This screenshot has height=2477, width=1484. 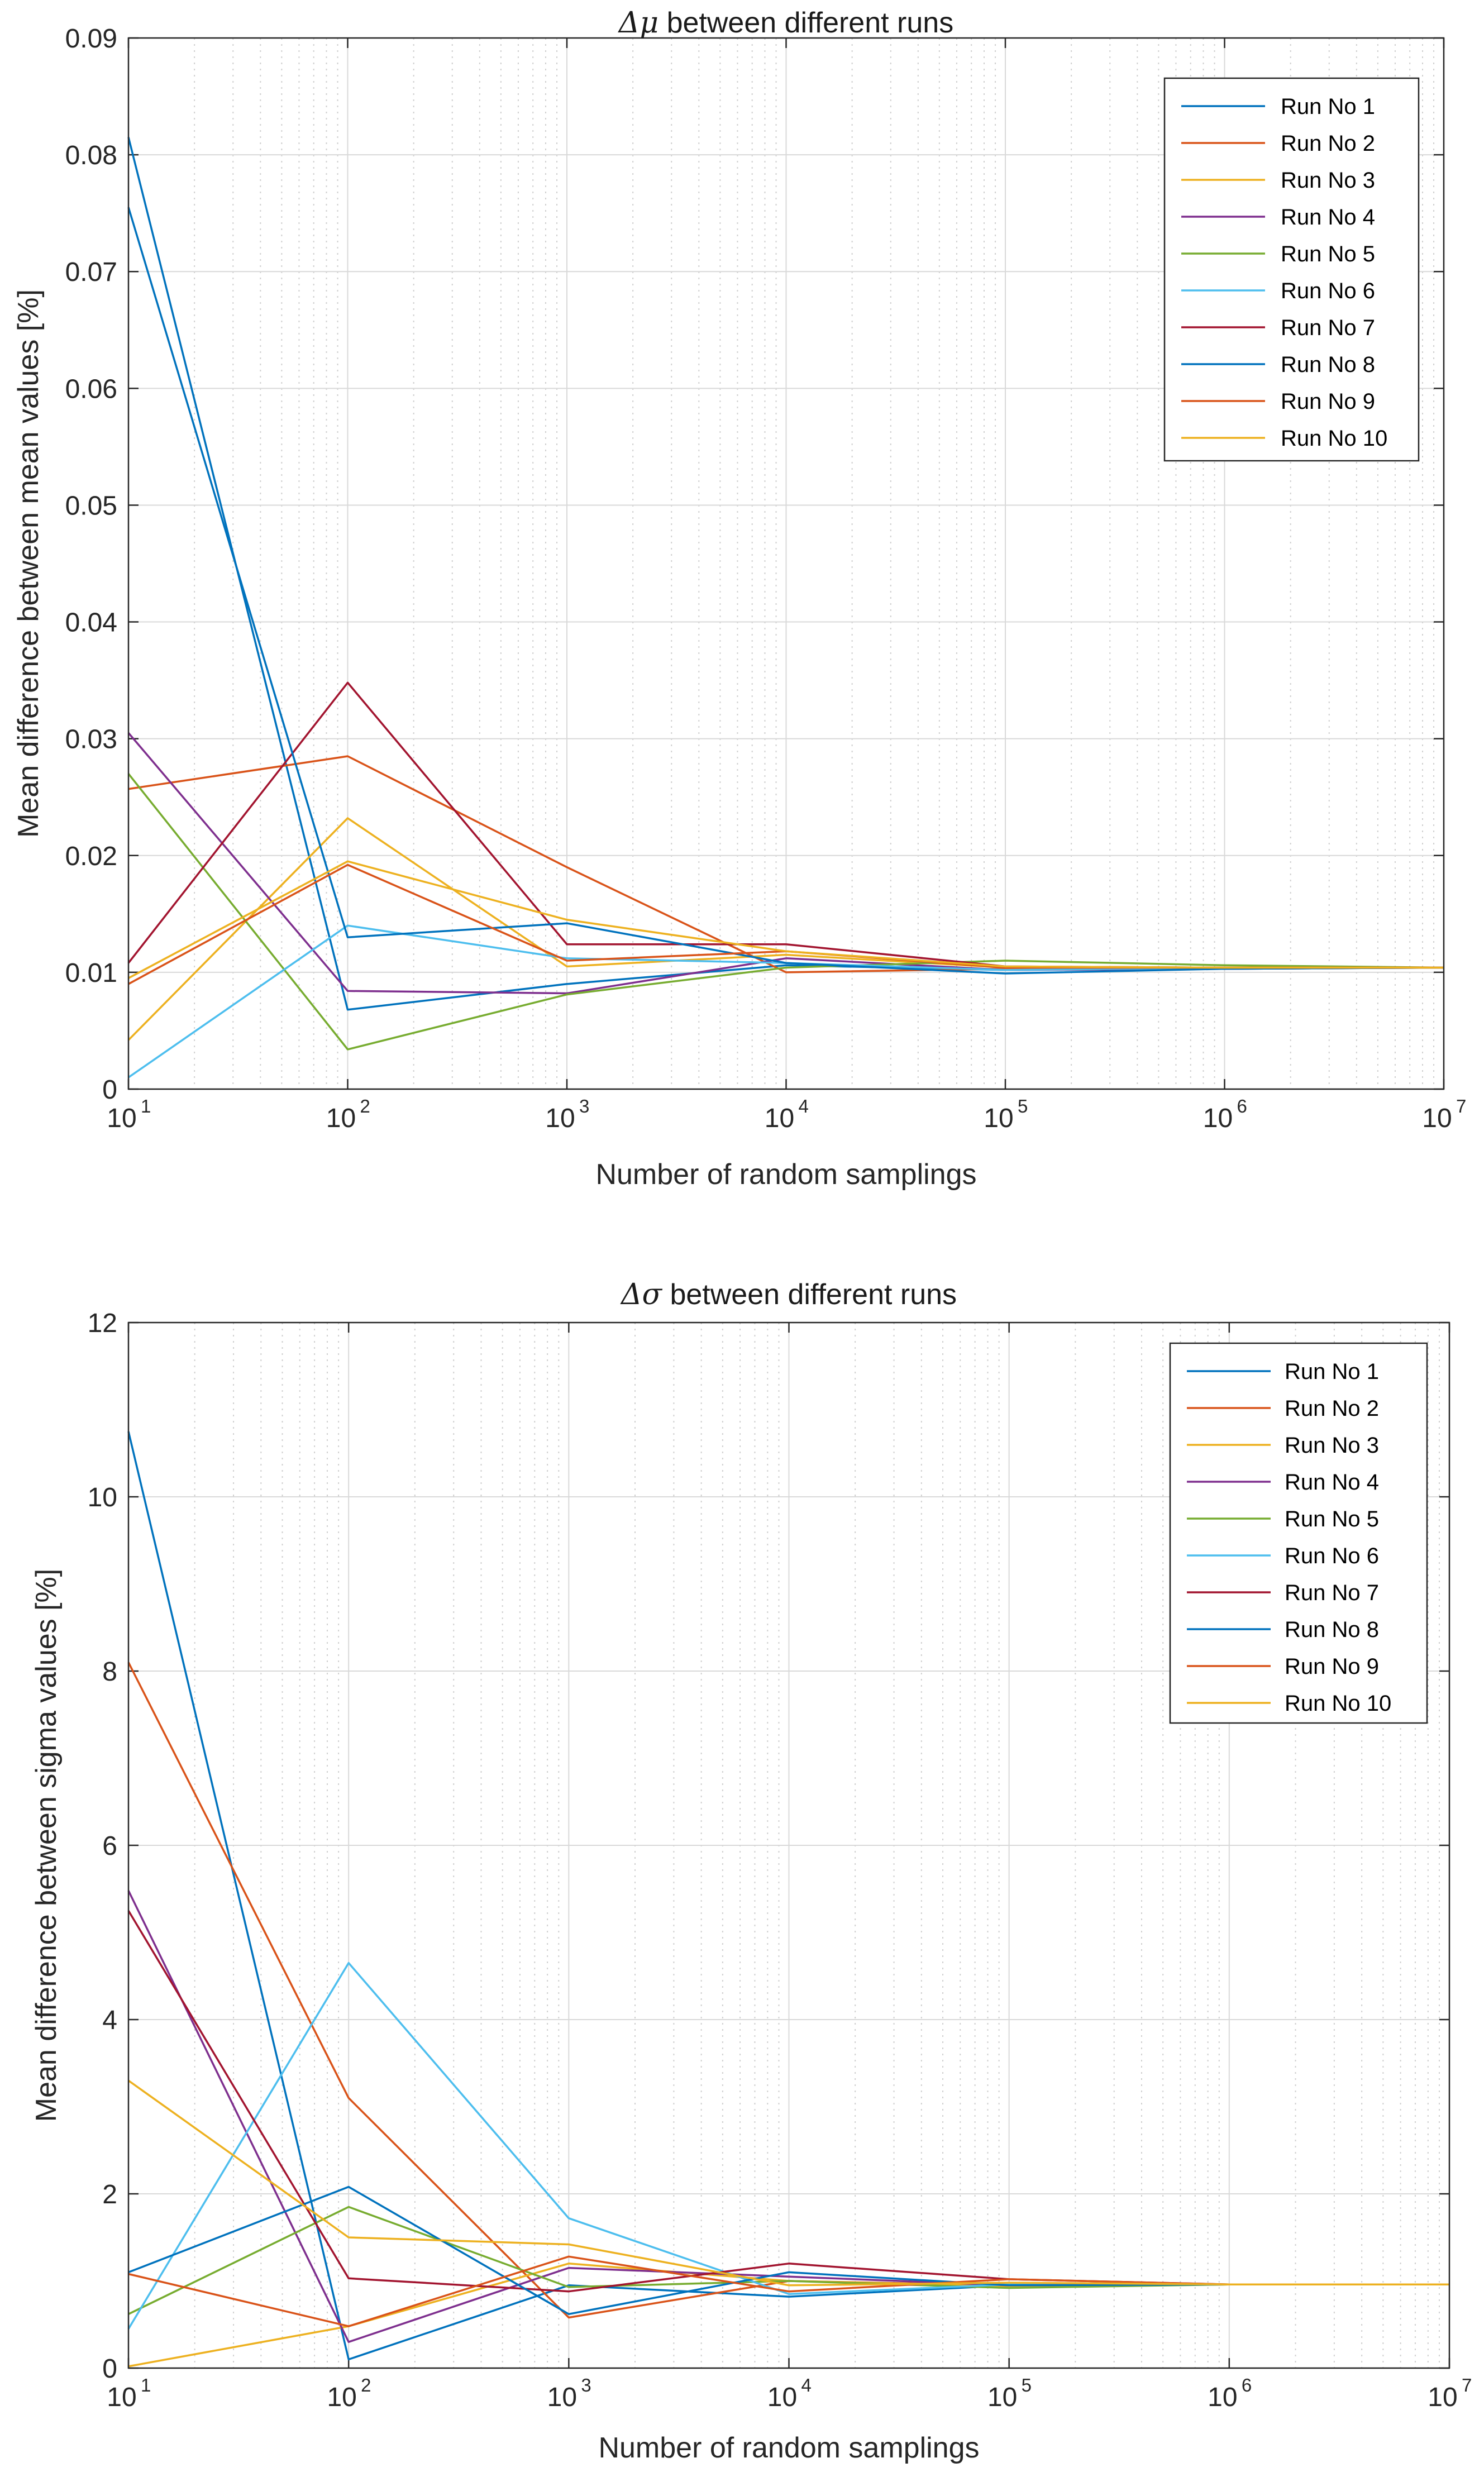 What do you see at coordinates (91, 740) in the screenshot?
I see `y-tick-label: 0.03` at bounding box center [91, 740].